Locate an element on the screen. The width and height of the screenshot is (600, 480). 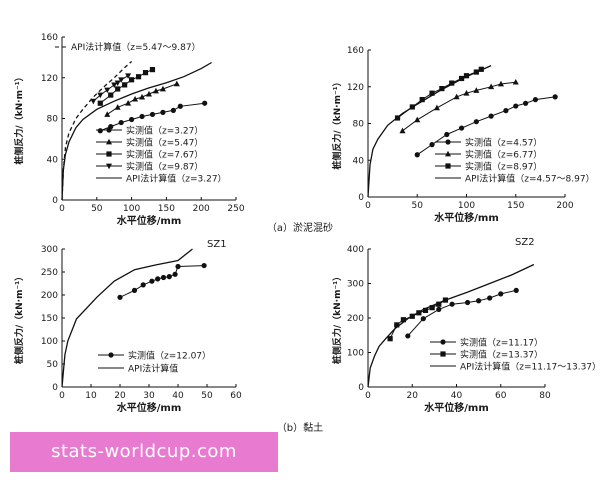
x-axis-label: 水平位移/mm is located at coordinates (466, 217).